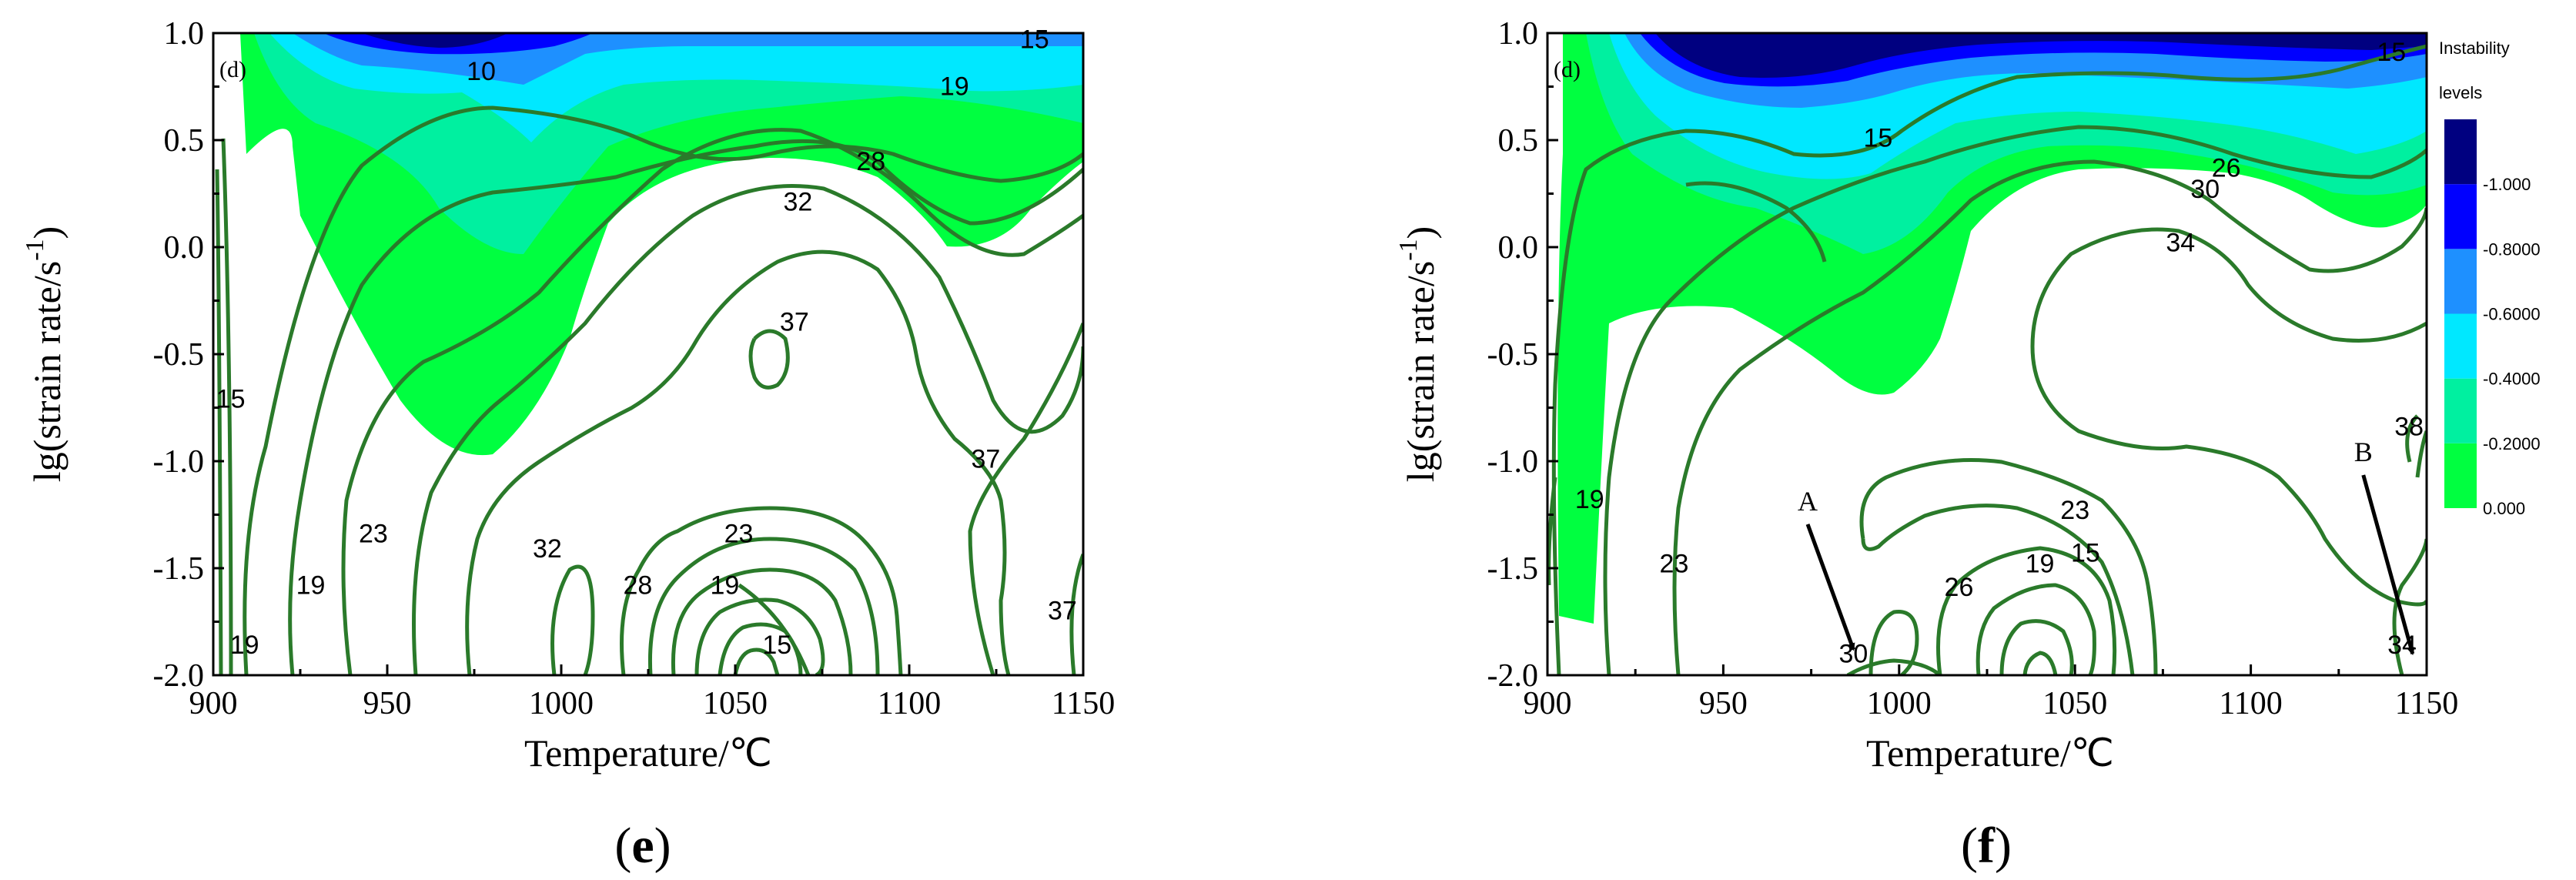 The height and width of the screenshot is (880, 2576). I want to click on y-axis-label-text-f: lg(strain rate/s-1), so click(1418, 354).